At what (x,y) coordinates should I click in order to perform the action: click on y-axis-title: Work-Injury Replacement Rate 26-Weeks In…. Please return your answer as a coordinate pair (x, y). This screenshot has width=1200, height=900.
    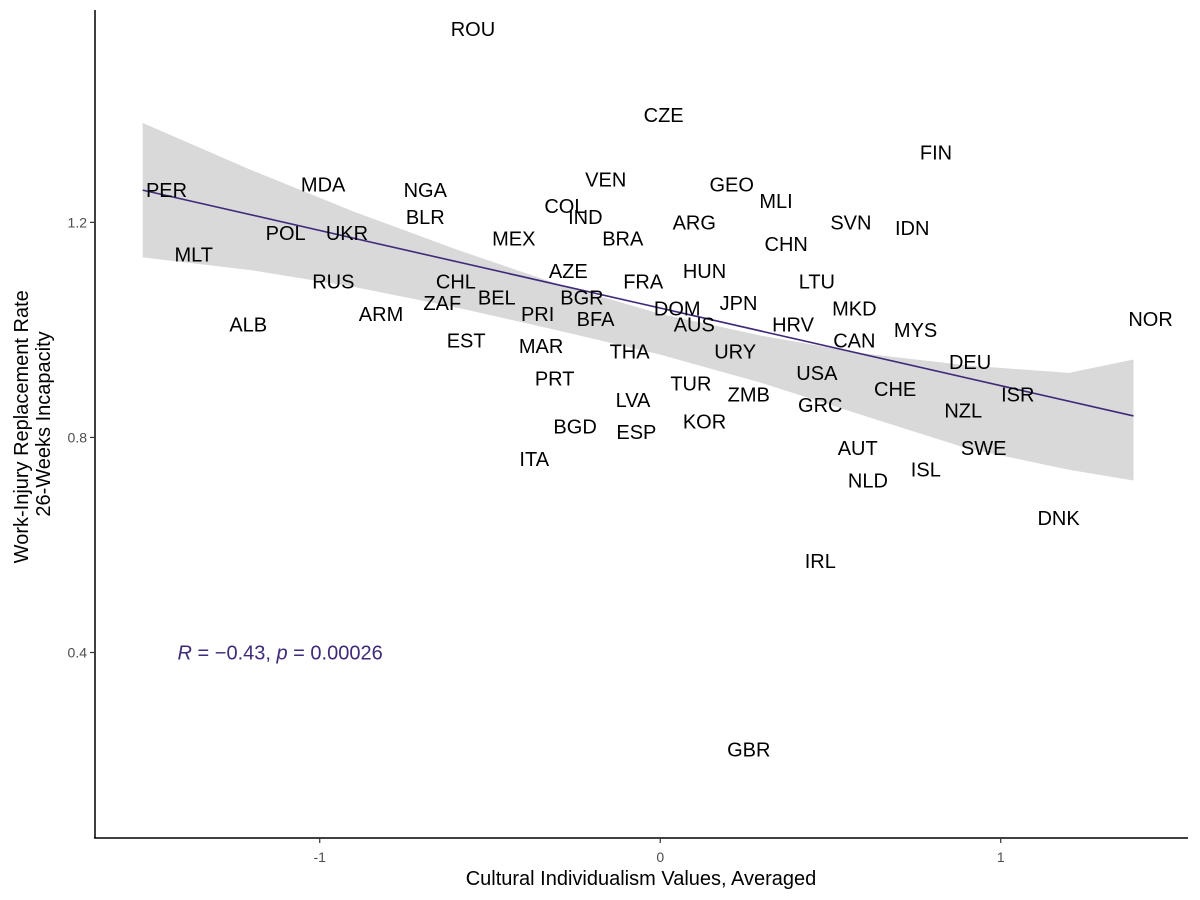
    Looking at the image, I should click on (33, 424).